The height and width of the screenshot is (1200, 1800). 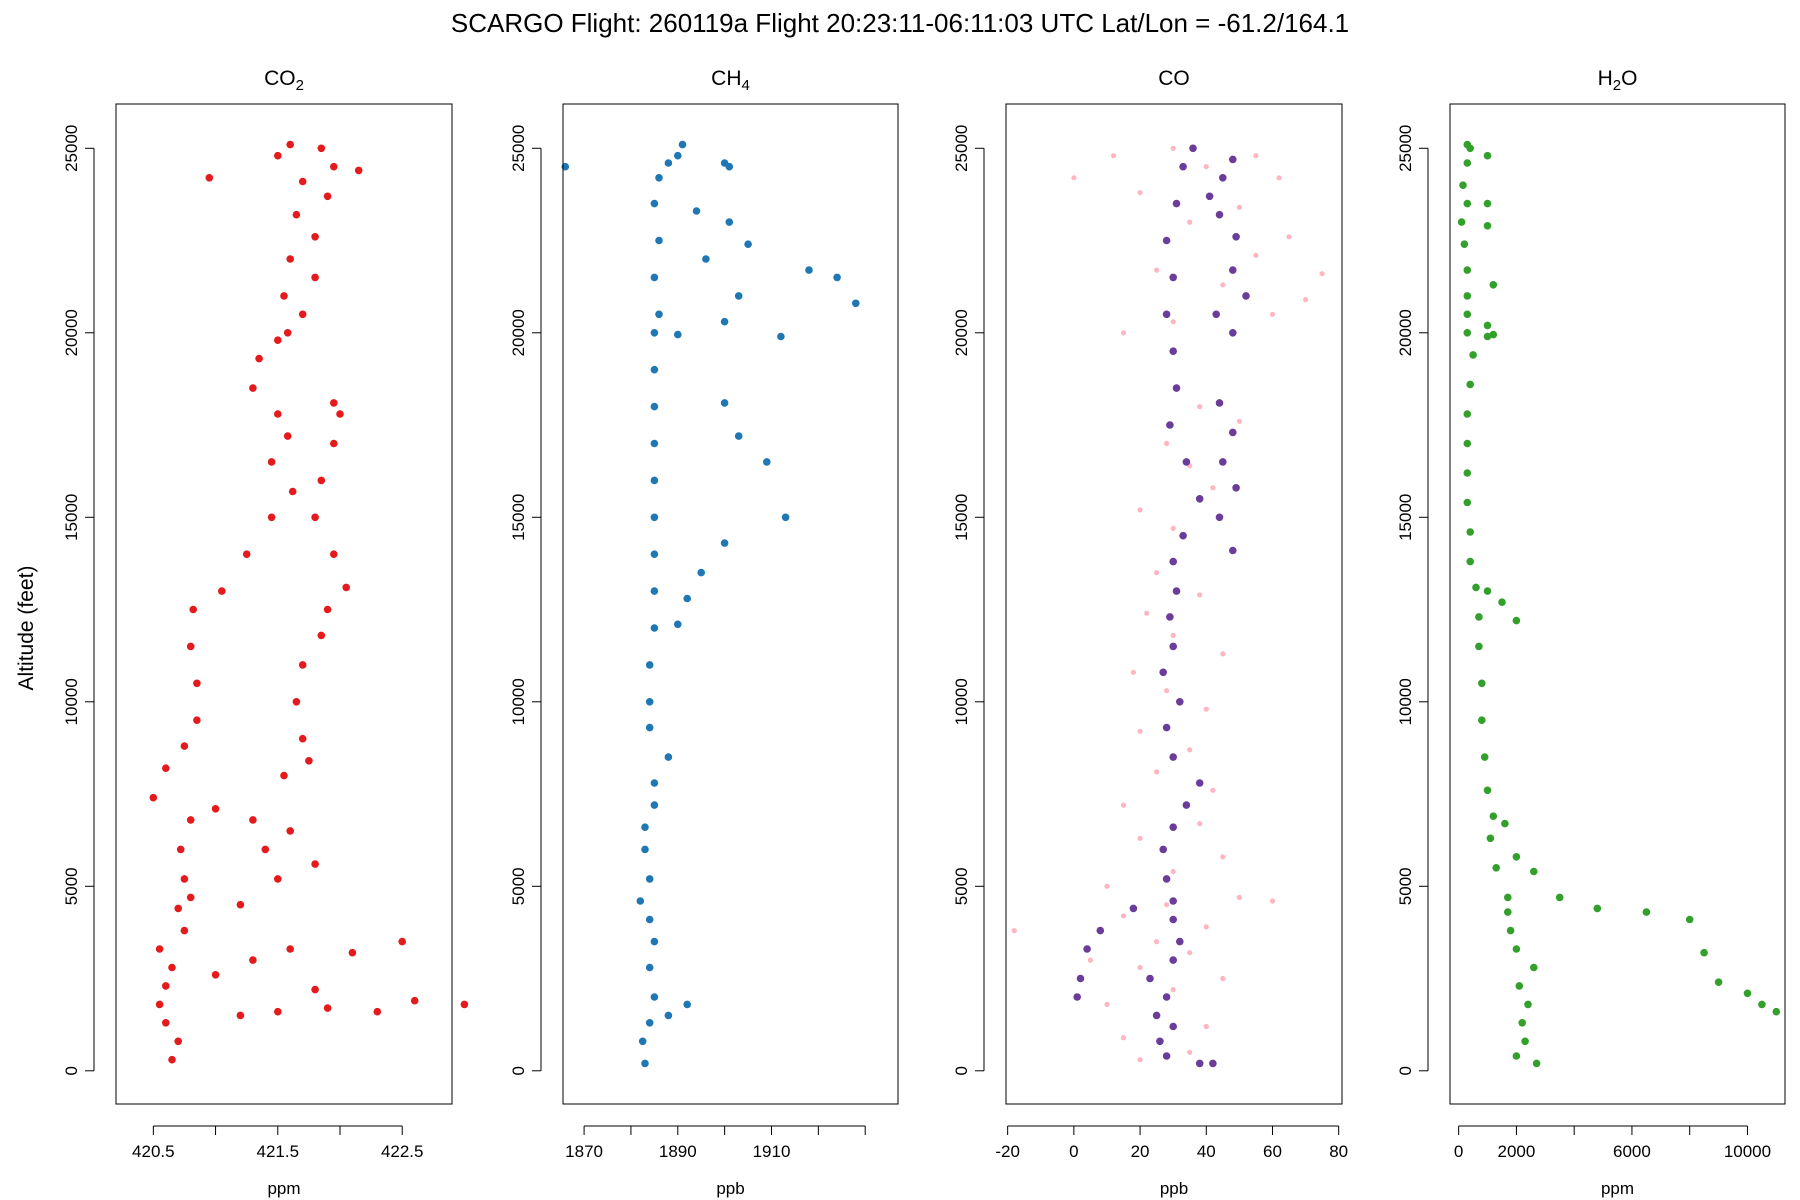 I want to click on co2-title-subscript: 2, so click(x=300, y=85).